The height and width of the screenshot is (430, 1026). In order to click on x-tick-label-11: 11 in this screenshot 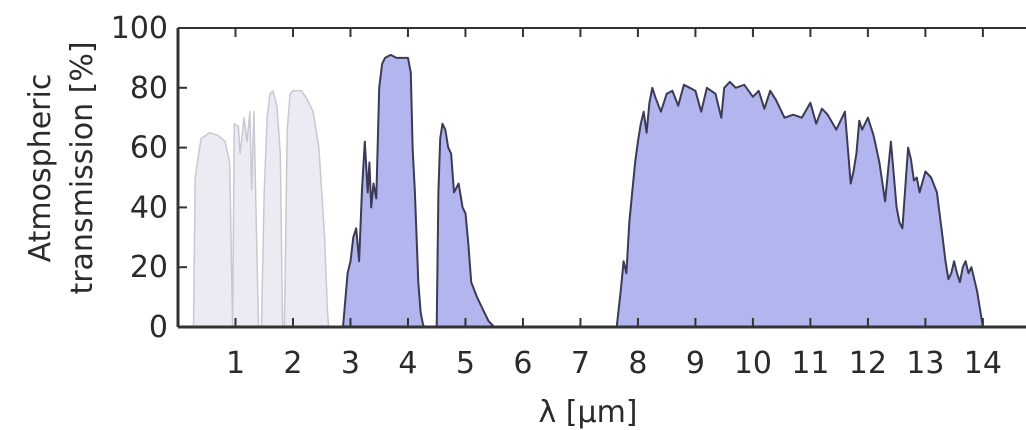, I will do `click(810, 363)`.